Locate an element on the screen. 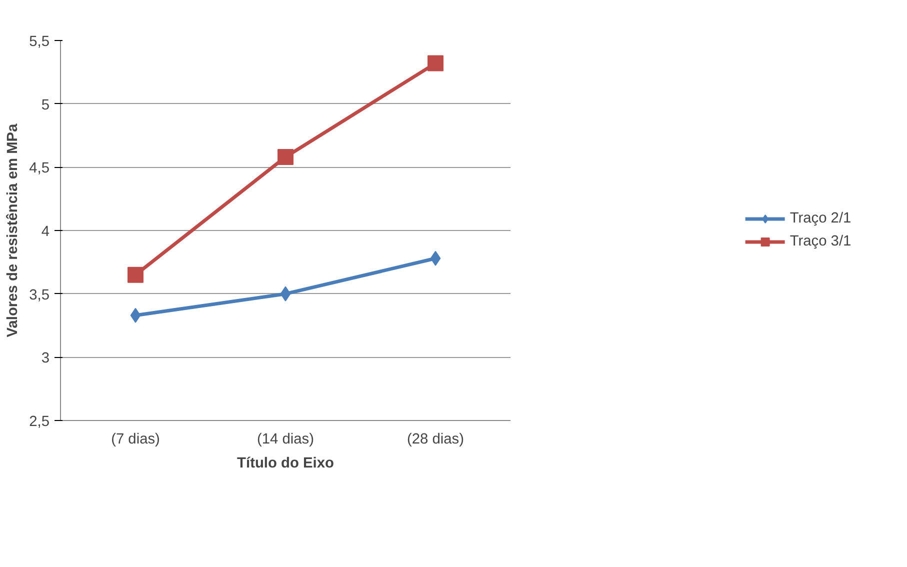 This screenshot has height=567, width=907. y-tick-label: 4,5 is located at coordinates (39, 168).